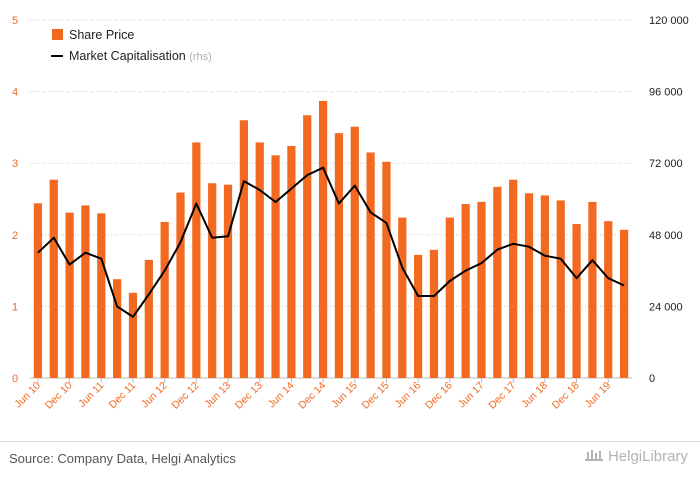 The height and width of the screenshot is (483, 700). What do you see at coordinates (185, 396) in the screenshot?
I see `x-tick-label: Dec 12` at bounding box center [185, 396].